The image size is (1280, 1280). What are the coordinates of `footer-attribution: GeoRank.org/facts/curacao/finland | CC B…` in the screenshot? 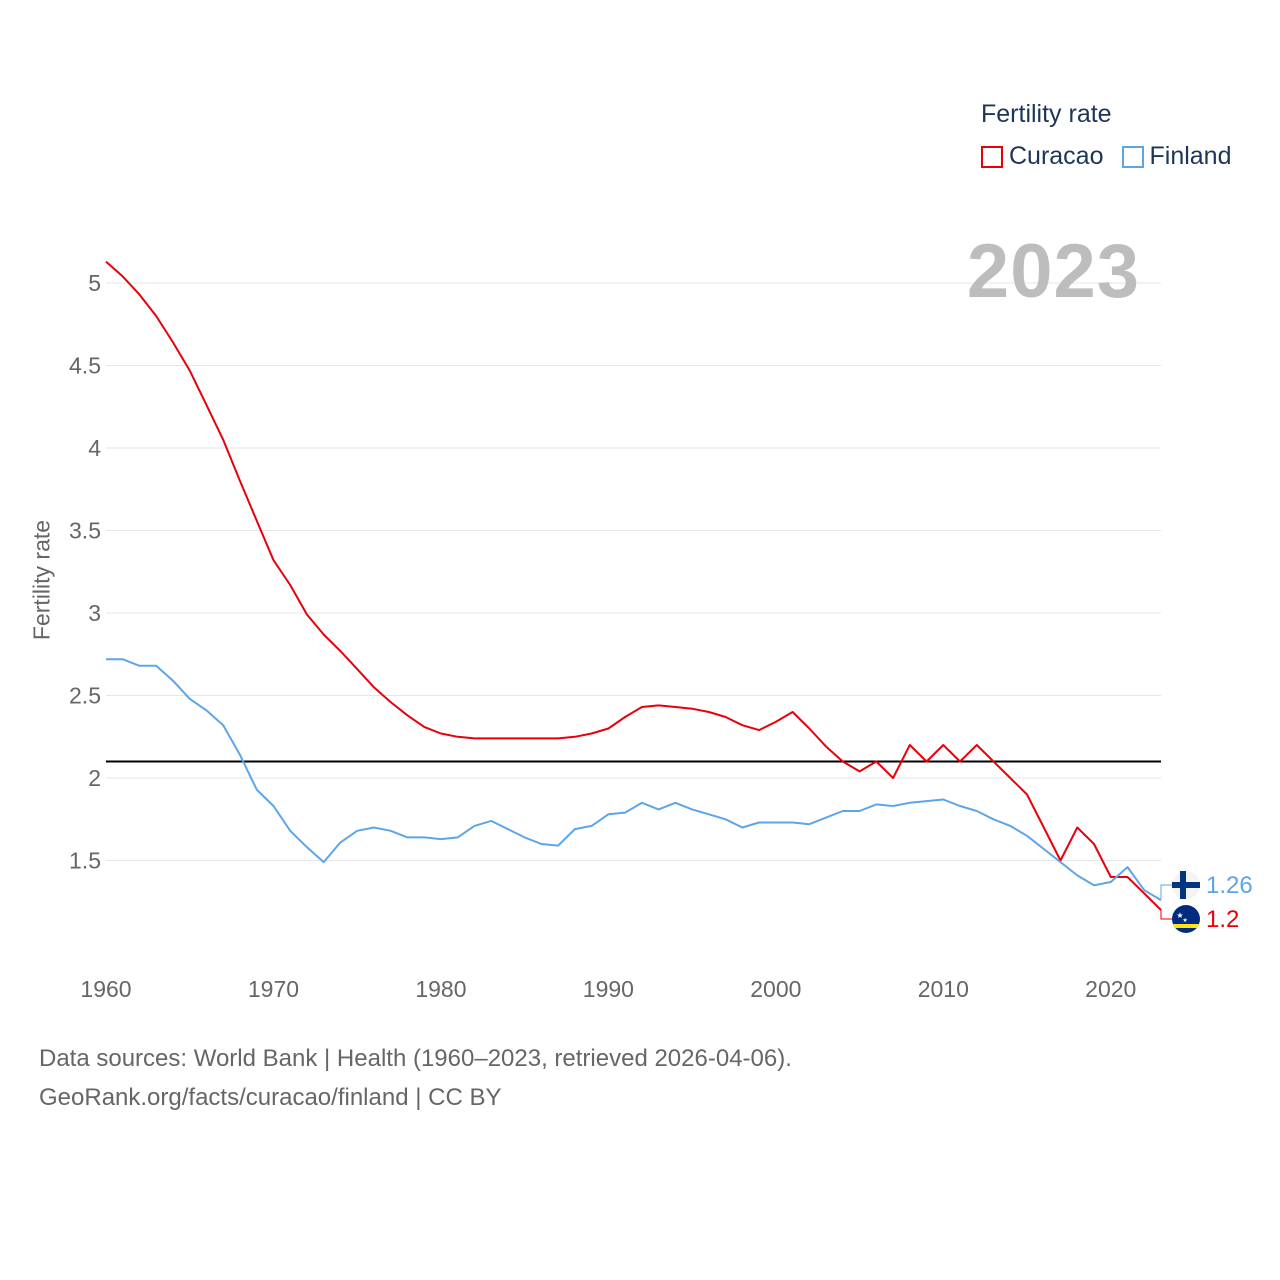 It's located at (270, 1097).